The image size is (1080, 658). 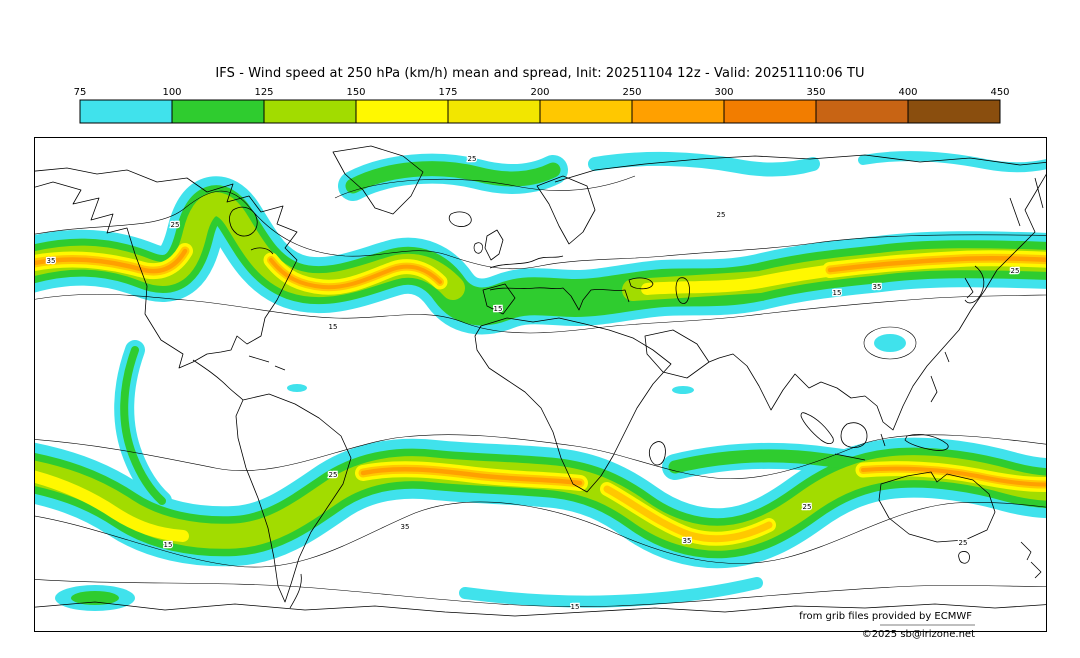 I want to click on coast-korea, so click(x=969, y=288).